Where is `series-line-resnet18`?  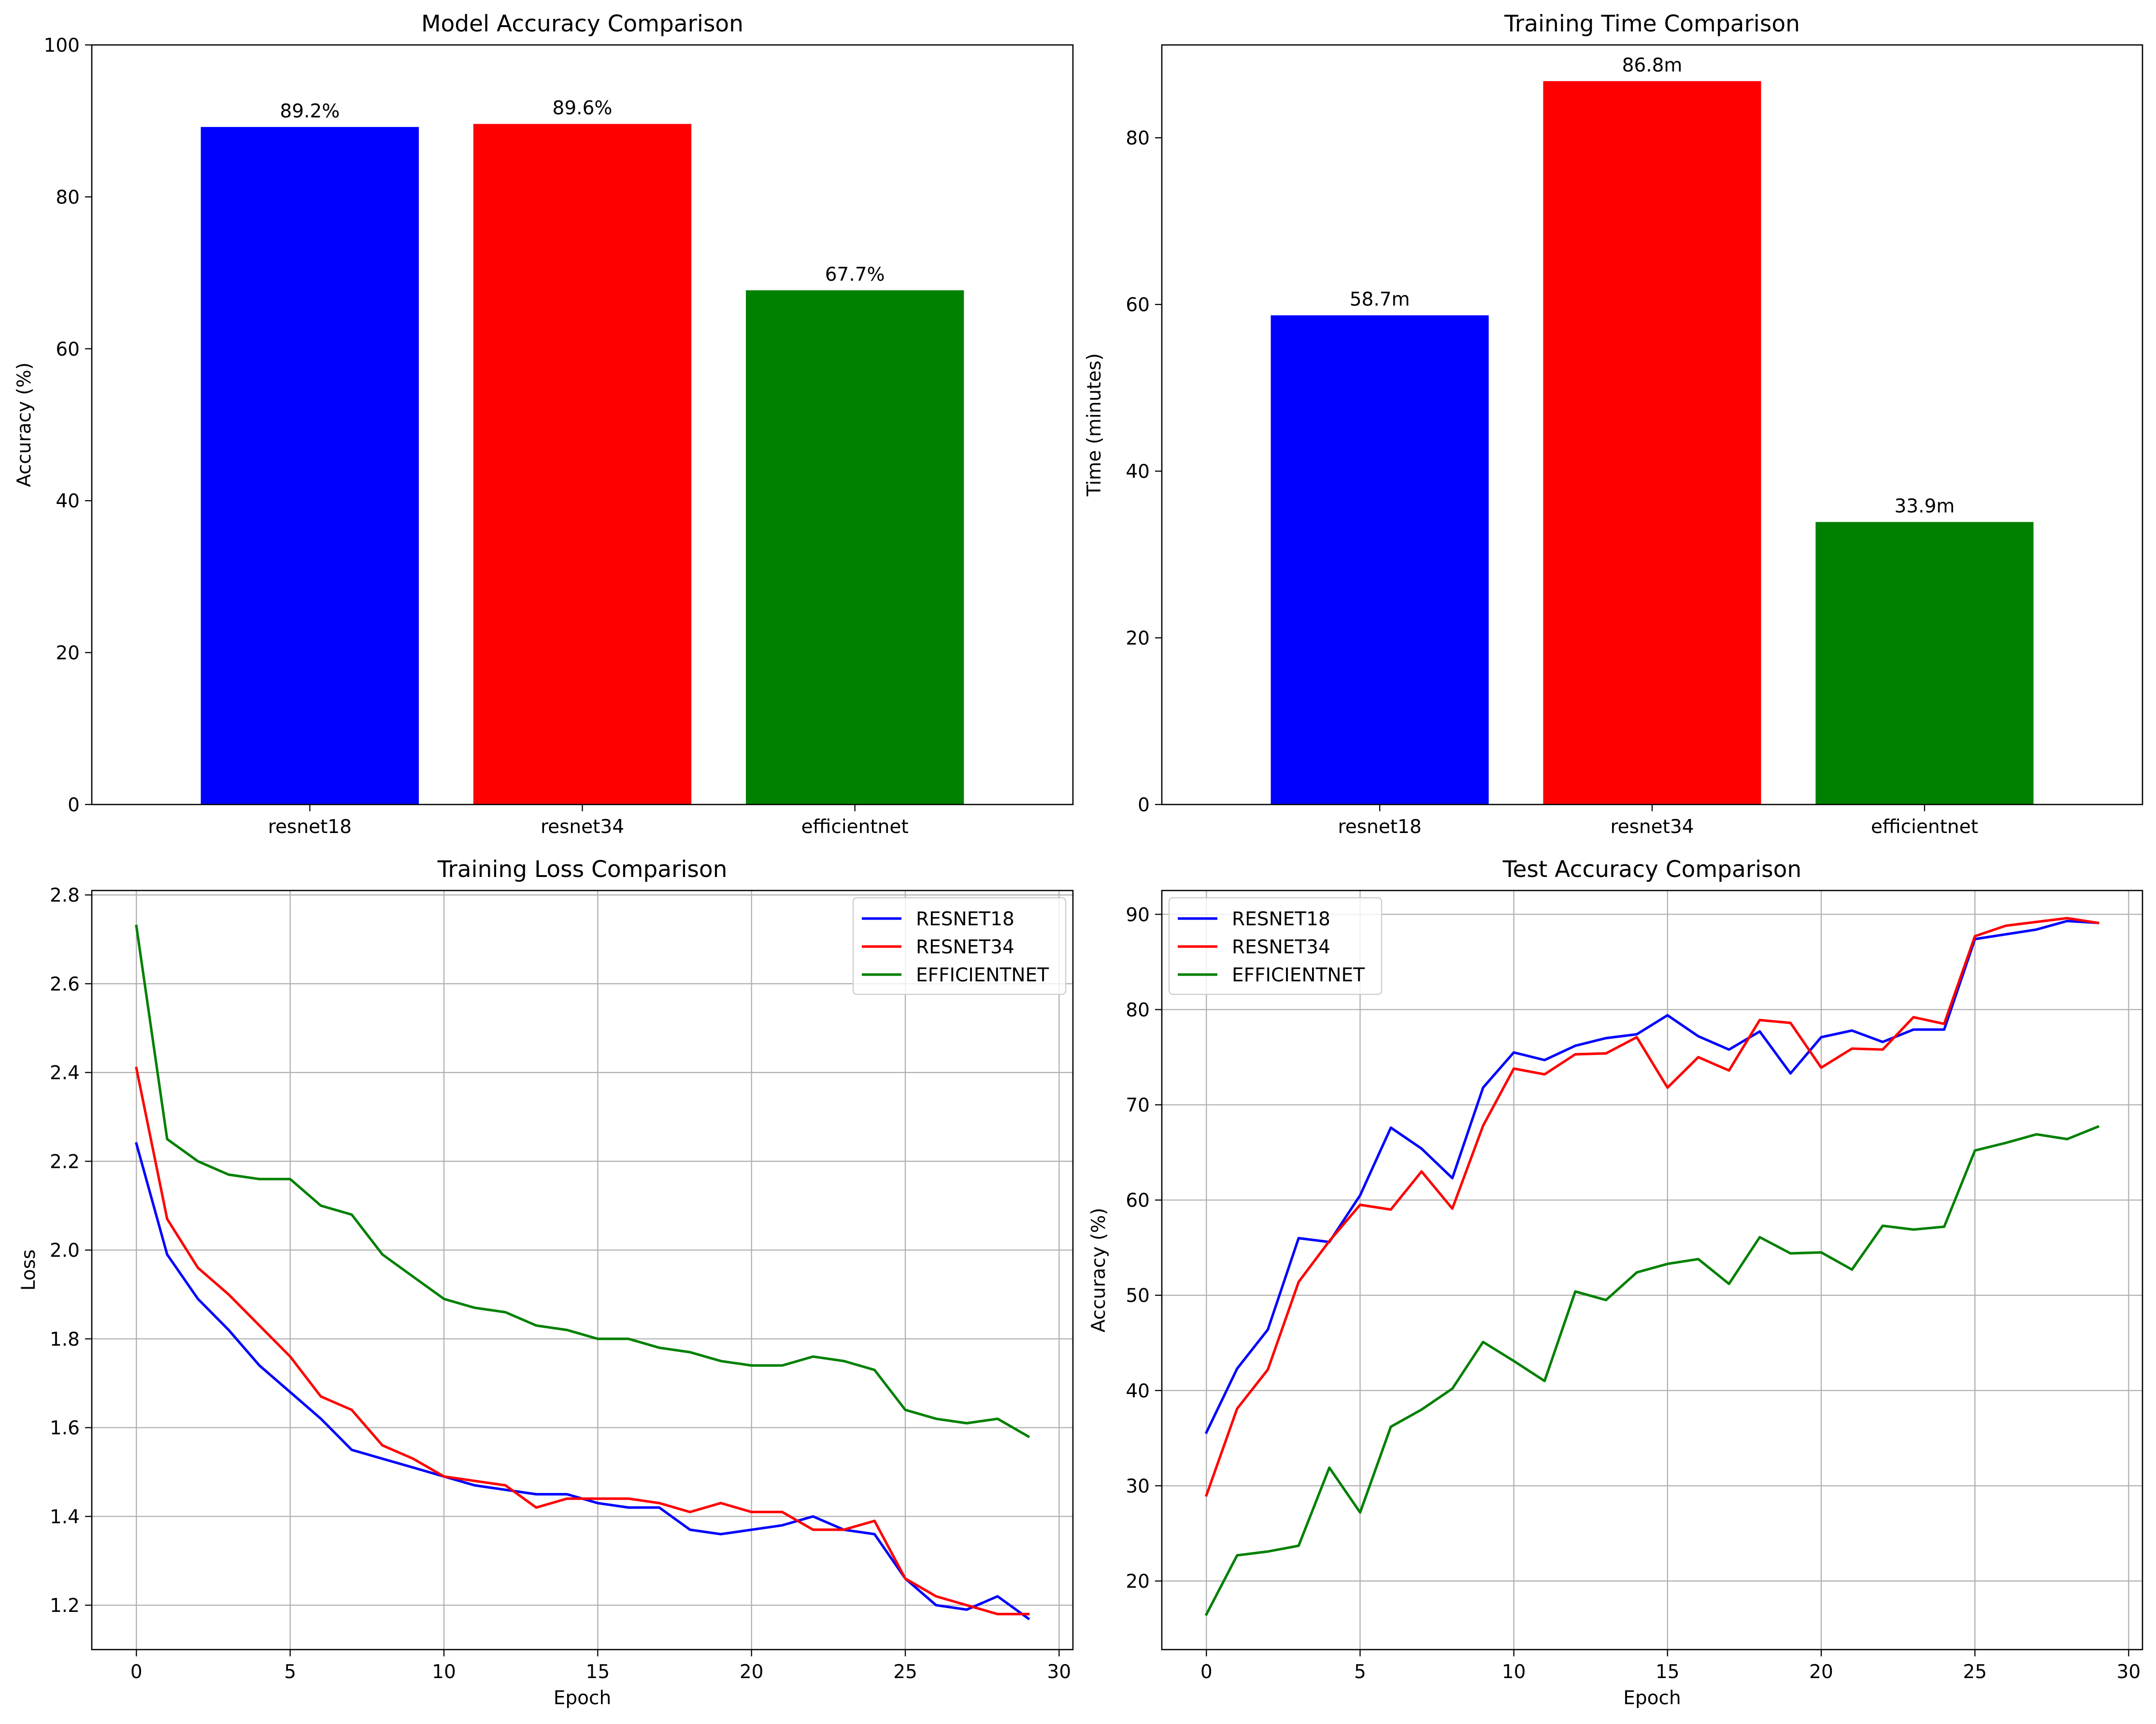 series-line-resnet18 is located at coordinates (1651, 1177).